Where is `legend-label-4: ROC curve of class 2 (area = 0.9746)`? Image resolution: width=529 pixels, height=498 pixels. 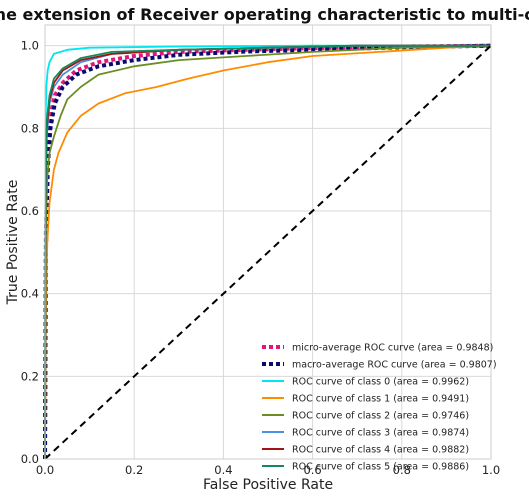
legend-label-4: ROC curve of class 2 (area = 0.9746) is located at coordinates (380, 416).